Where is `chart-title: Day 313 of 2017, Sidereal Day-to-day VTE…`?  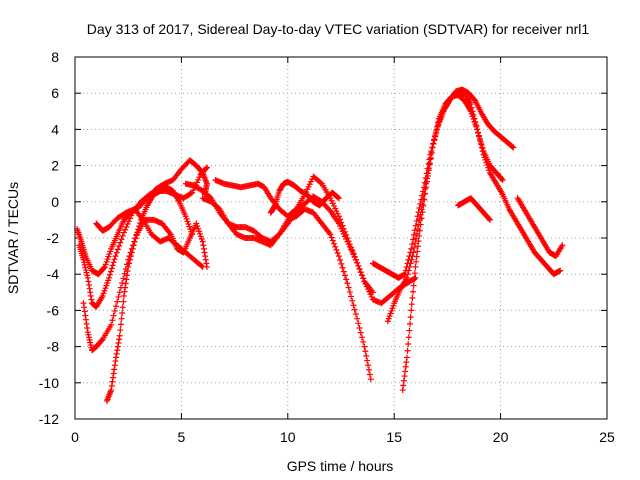 chart-title: Day 313 of 2017, Sidereal Day-to-day VTE… is located at coordinates (338, 29).